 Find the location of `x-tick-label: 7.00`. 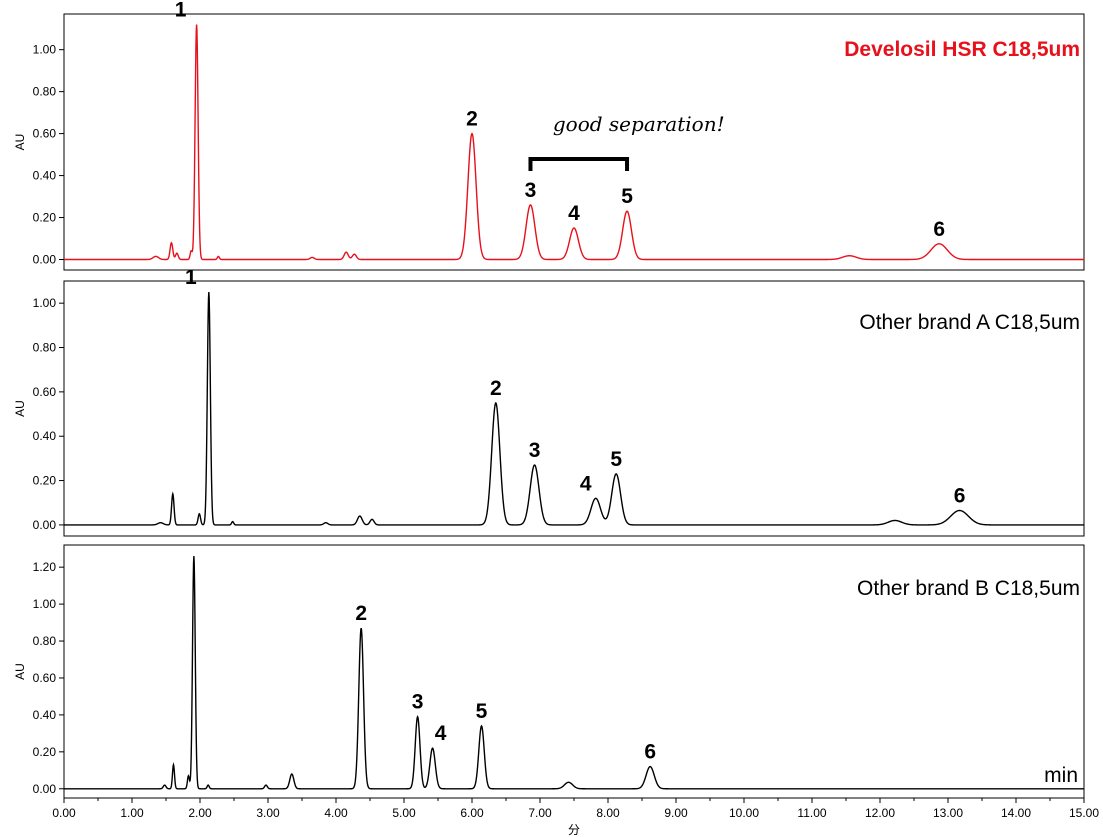

x-tick-label: 7.00 is located at coordinates (540, 813).